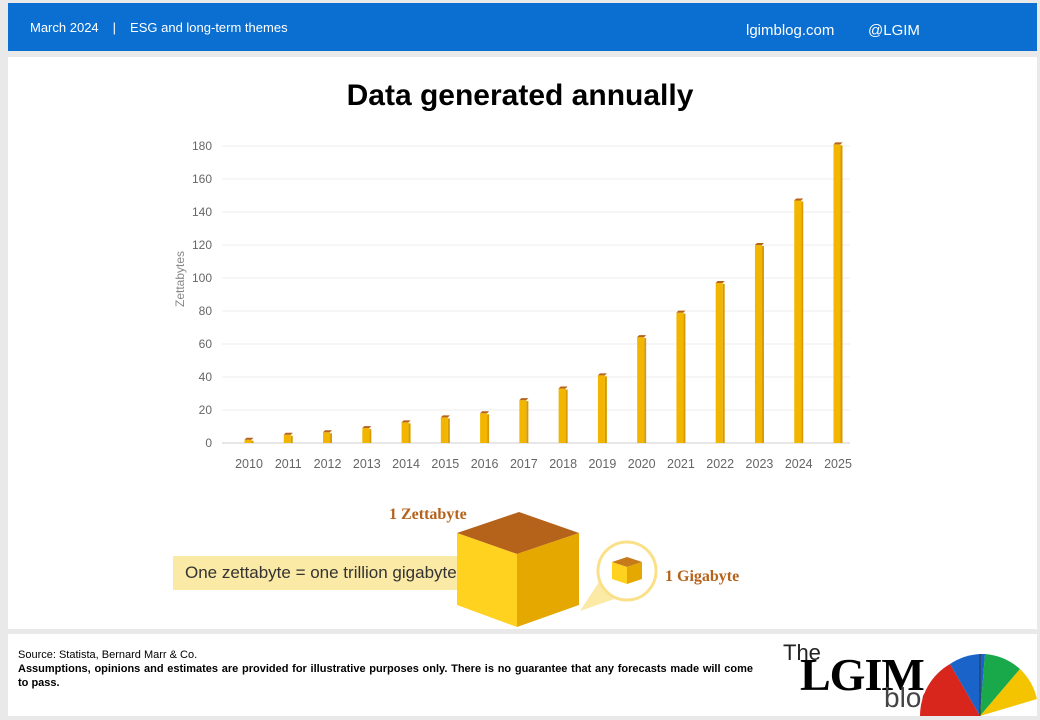 The image size is (1040, 720). What do you see at coordinates (202, 278) in the screenshot?
I see `y-tick-label: 100` at bounding box center [202, 278].